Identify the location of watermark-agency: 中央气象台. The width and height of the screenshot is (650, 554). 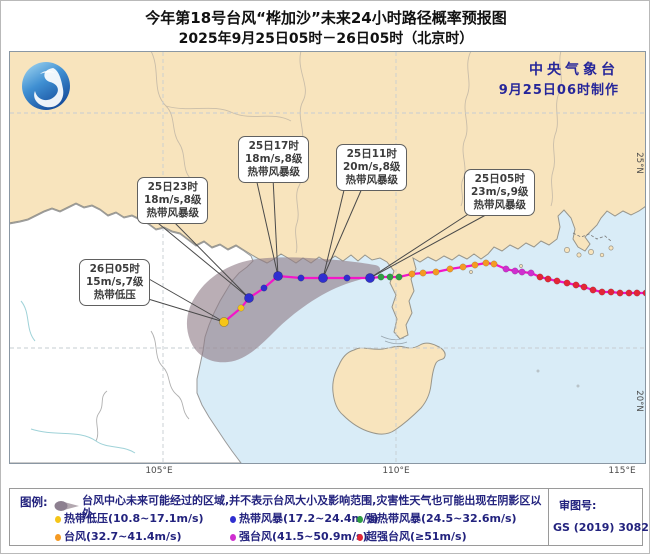
(574, 70).